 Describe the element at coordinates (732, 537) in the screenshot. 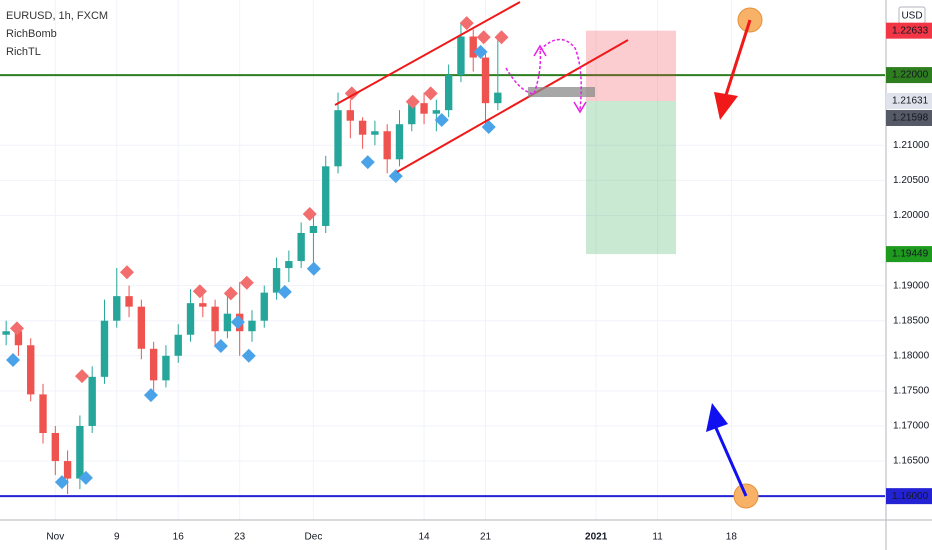

I see `x-tick-label: 18` at that location.